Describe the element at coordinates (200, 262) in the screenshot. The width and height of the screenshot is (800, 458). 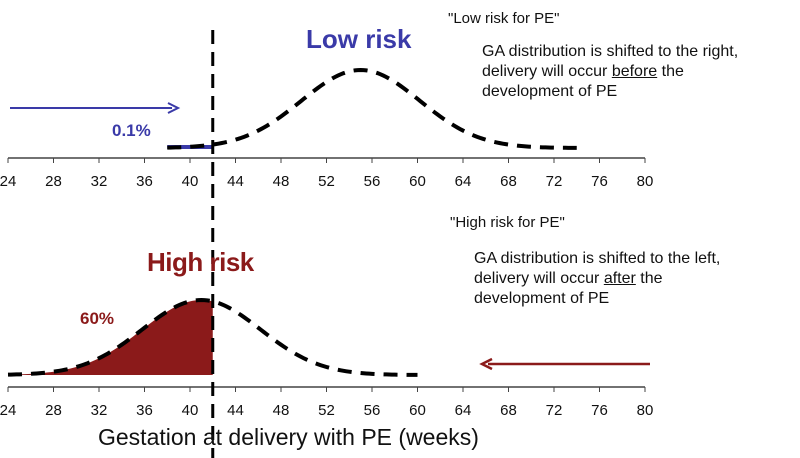
I see `high-risk-title: High risk` at that location.